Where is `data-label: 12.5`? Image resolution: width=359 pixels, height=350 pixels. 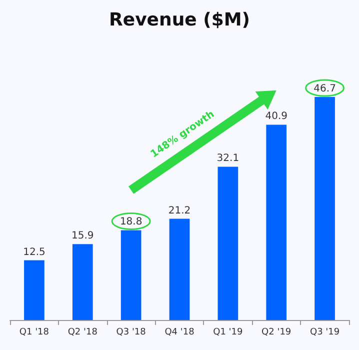
data-label: 12.5 is located at coordinates (34, 252).